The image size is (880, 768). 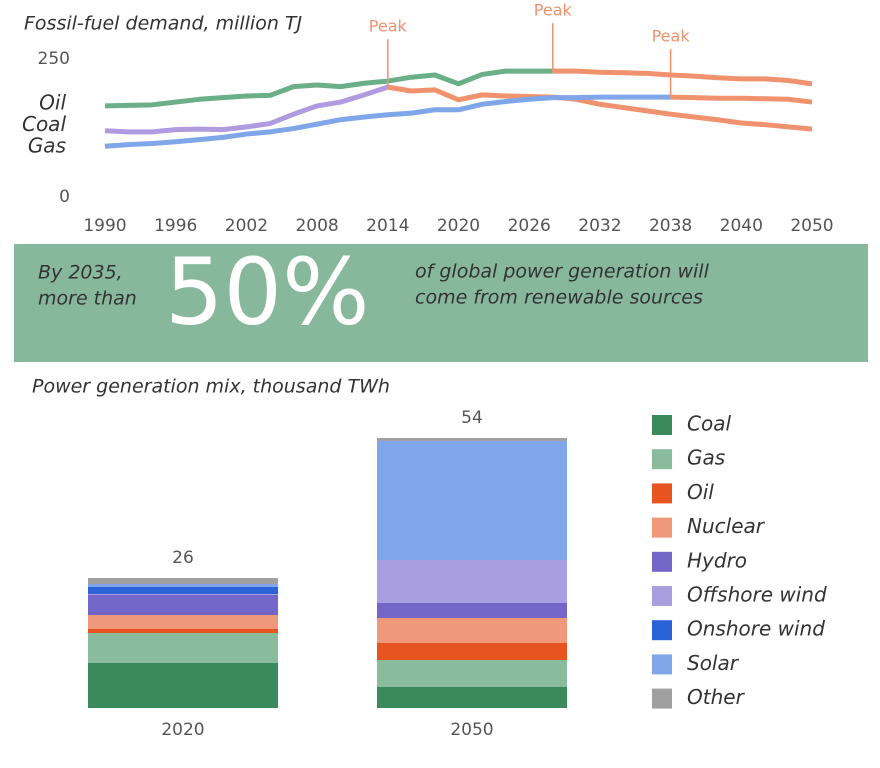 What do you see at coordinates (163, 24) in the screenshot?
I see `line-title: Fossil-fuel demand, million TJ` at bounding box center [163, 24].